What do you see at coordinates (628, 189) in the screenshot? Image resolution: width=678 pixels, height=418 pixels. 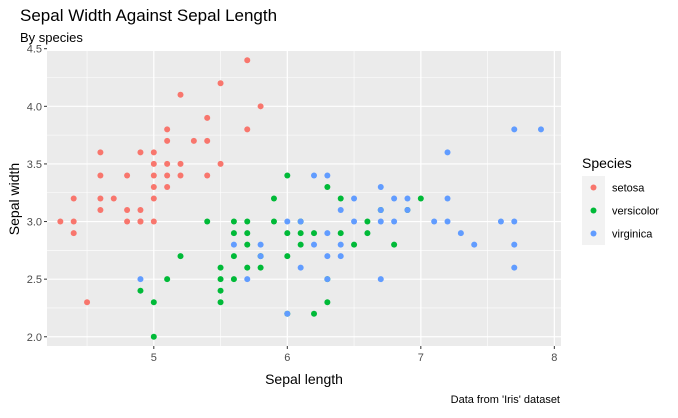 I see `legend-label-setosa: setosa` at bounding box center [628, 189].